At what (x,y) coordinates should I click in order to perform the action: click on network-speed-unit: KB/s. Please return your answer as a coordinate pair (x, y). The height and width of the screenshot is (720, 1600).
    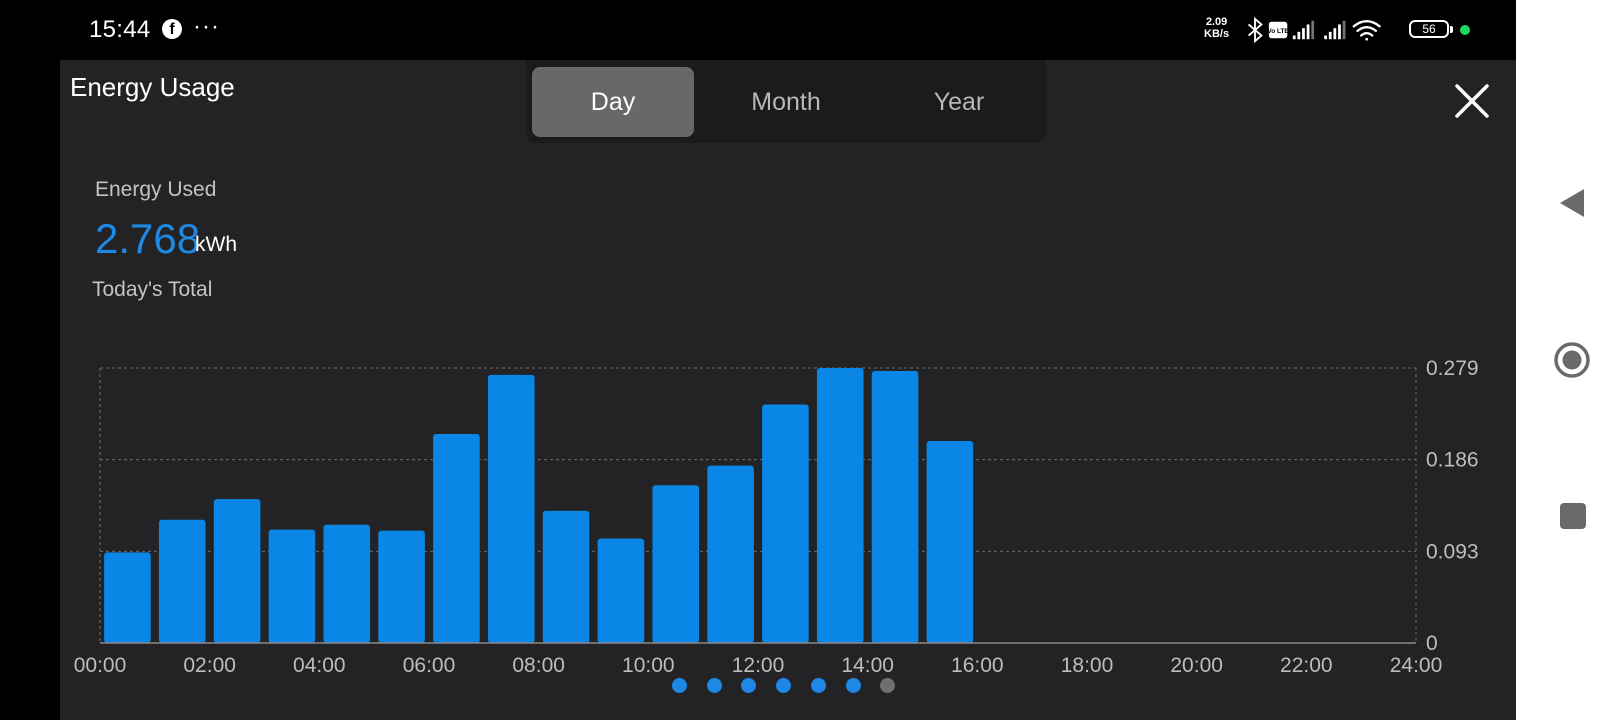
    Looking at the image, I should click on (1217, 34).